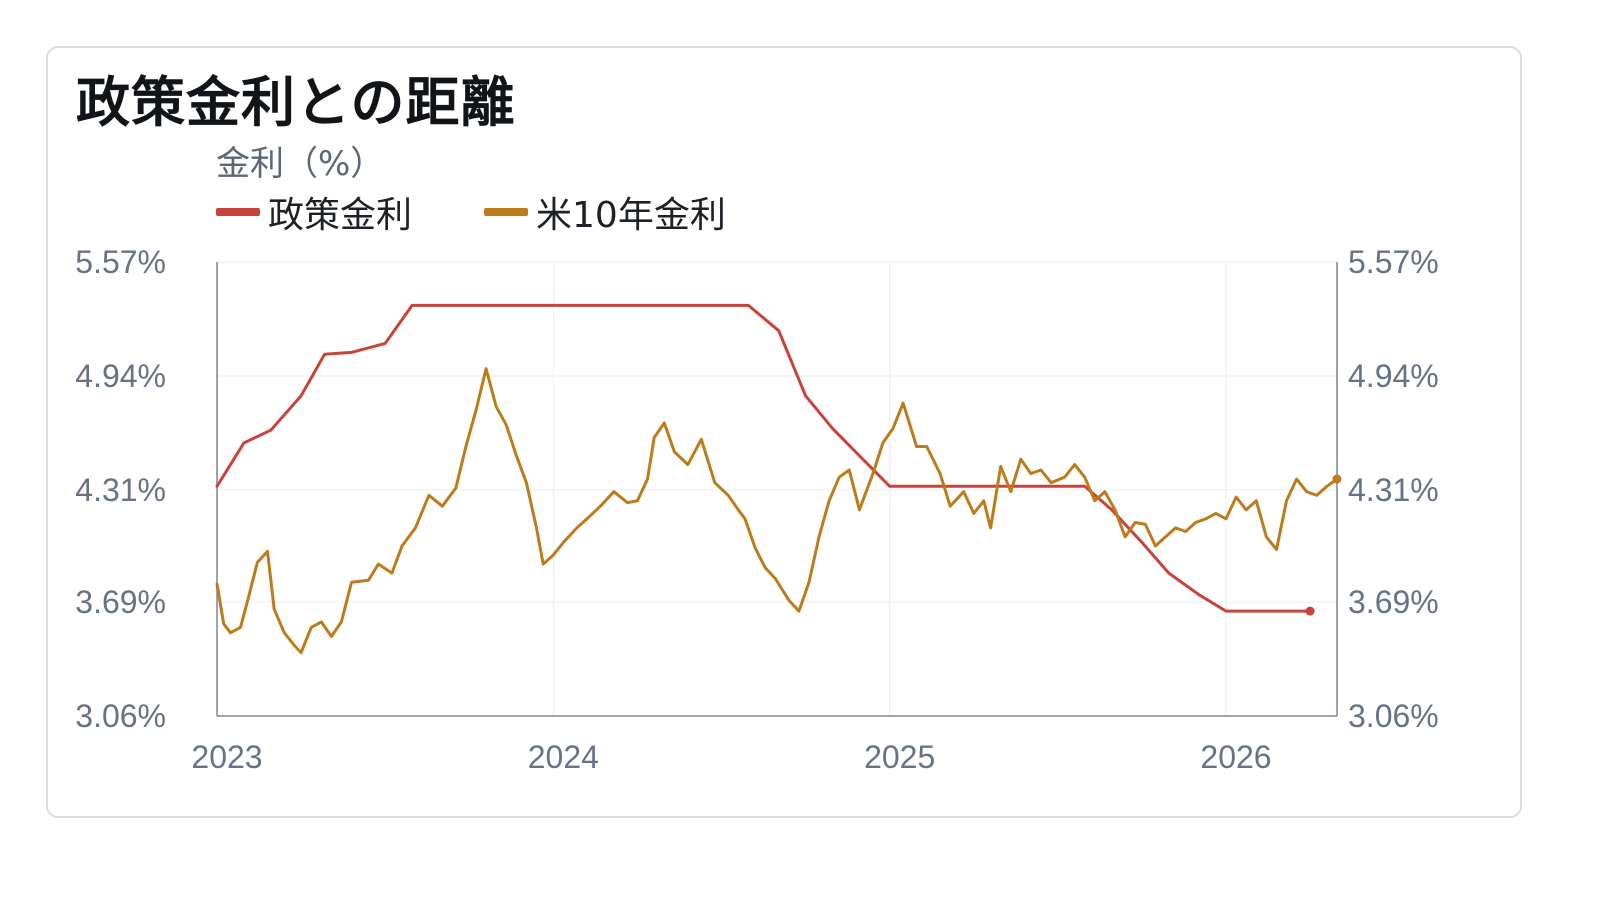 Image resolution: width=1600 pixels, height=900 pixels. I want to click on legend-item-policy: 政策金利, so click(314, 212).